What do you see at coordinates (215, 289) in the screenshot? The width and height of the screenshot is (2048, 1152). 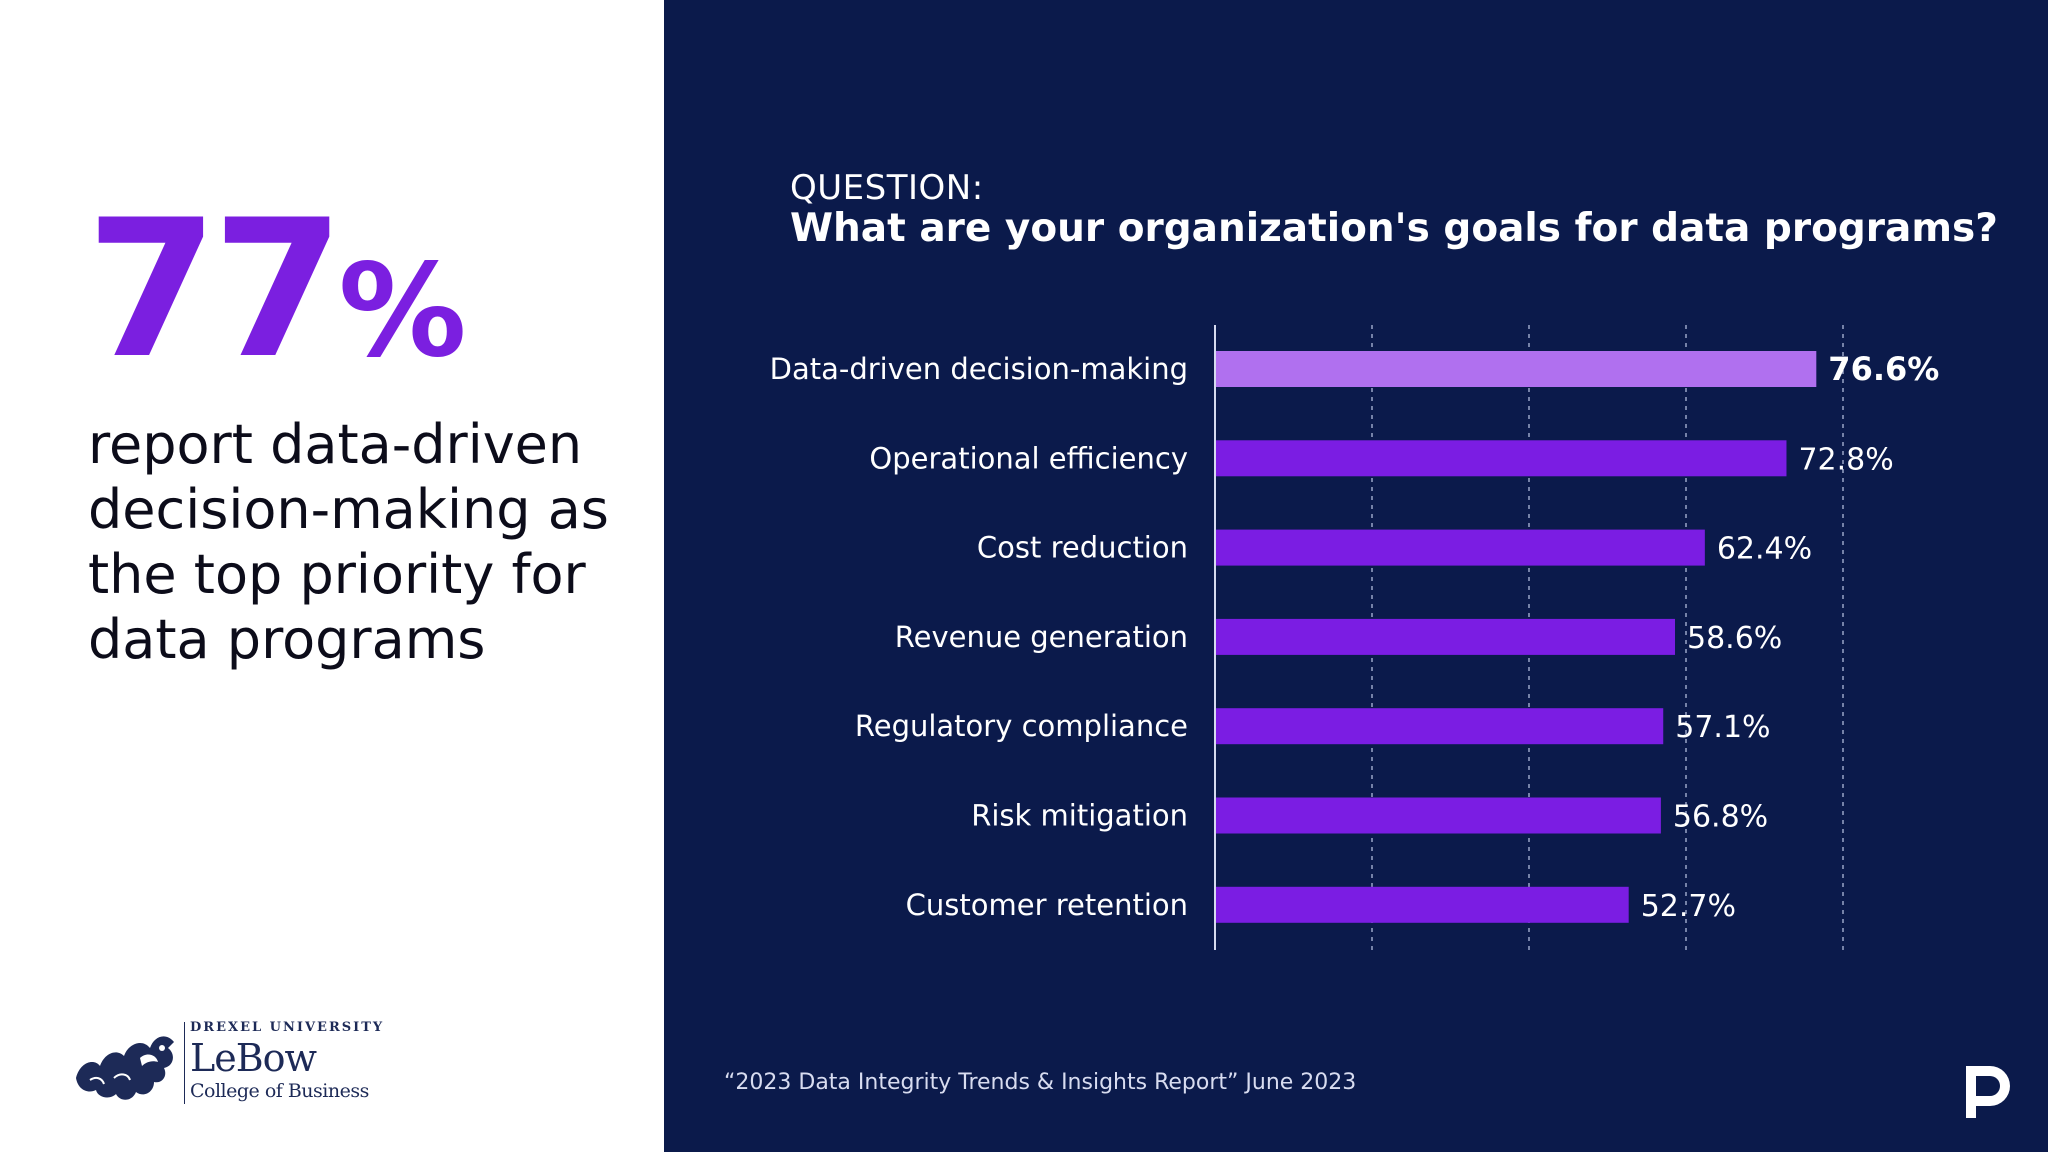 I see `headline-stat-number: 77` at bounding box center [215, 289].